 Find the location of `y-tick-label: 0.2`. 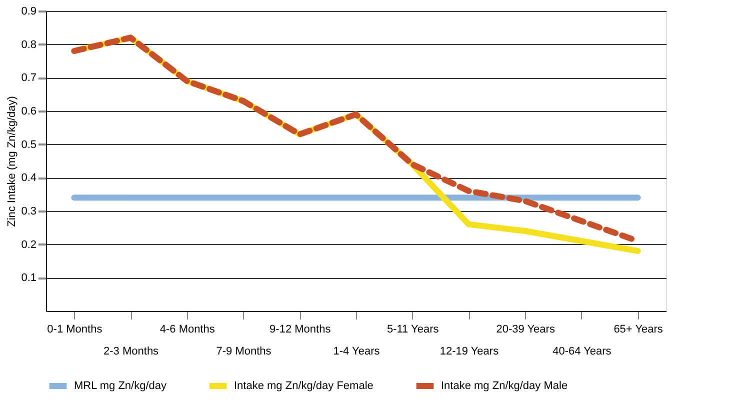

y-tick-label: 0.2 is located at coordinates (28, 244).